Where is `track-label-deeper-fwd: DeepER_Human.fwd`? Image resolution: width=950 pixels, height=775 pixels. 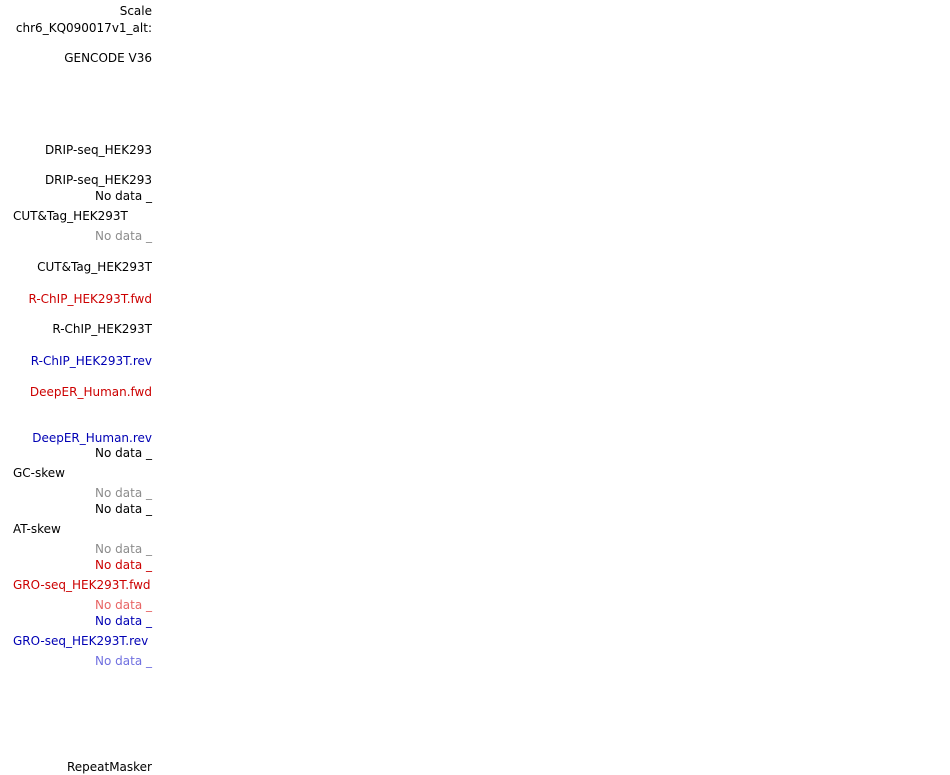
track-label-deeper-fwd: DeepER_Human.fwd is located at coordinates (90, 392).